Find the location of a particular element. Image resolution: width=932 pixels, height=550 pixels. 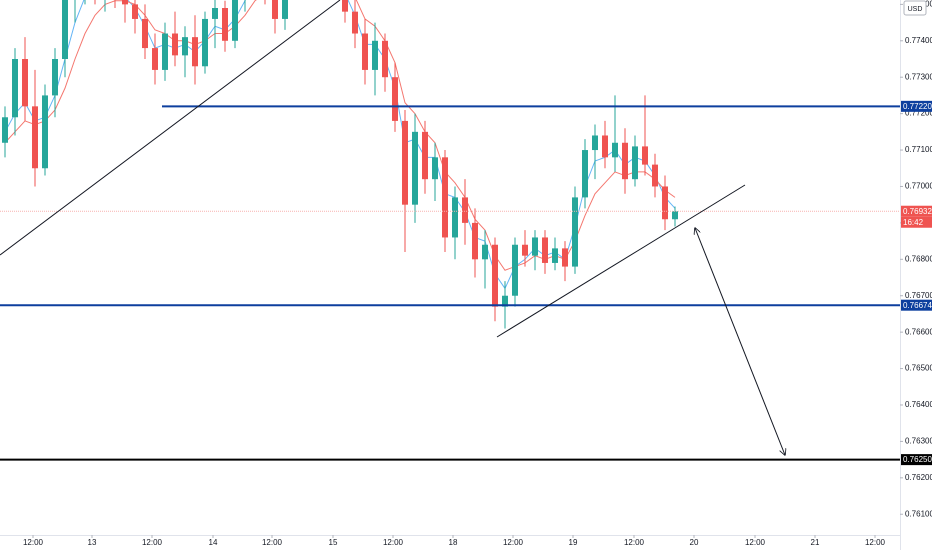

y-tick-label: 0.76100 is located at coordinates (918, 513).